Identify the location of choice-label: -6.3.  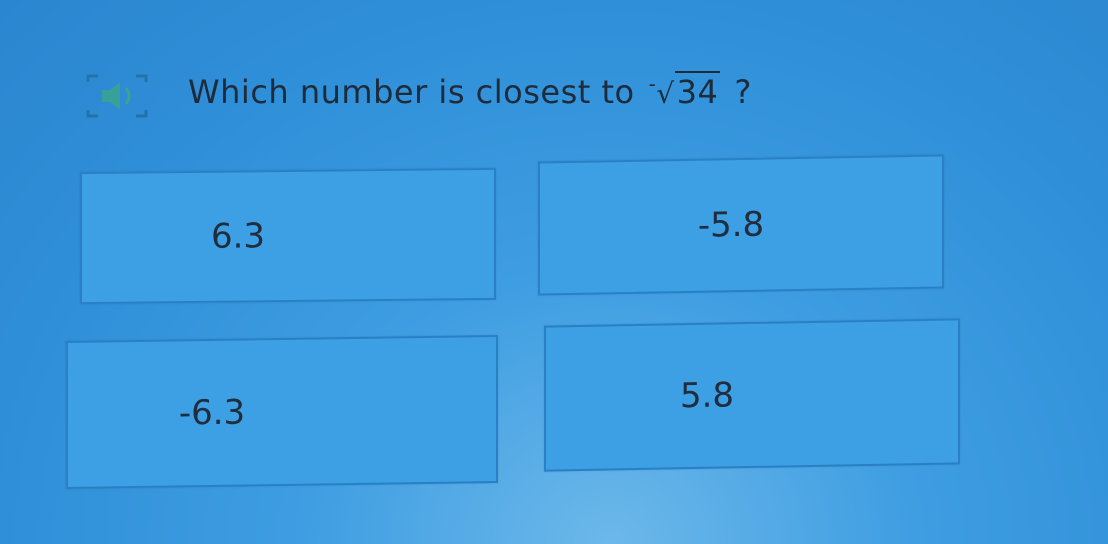
(212, 413).